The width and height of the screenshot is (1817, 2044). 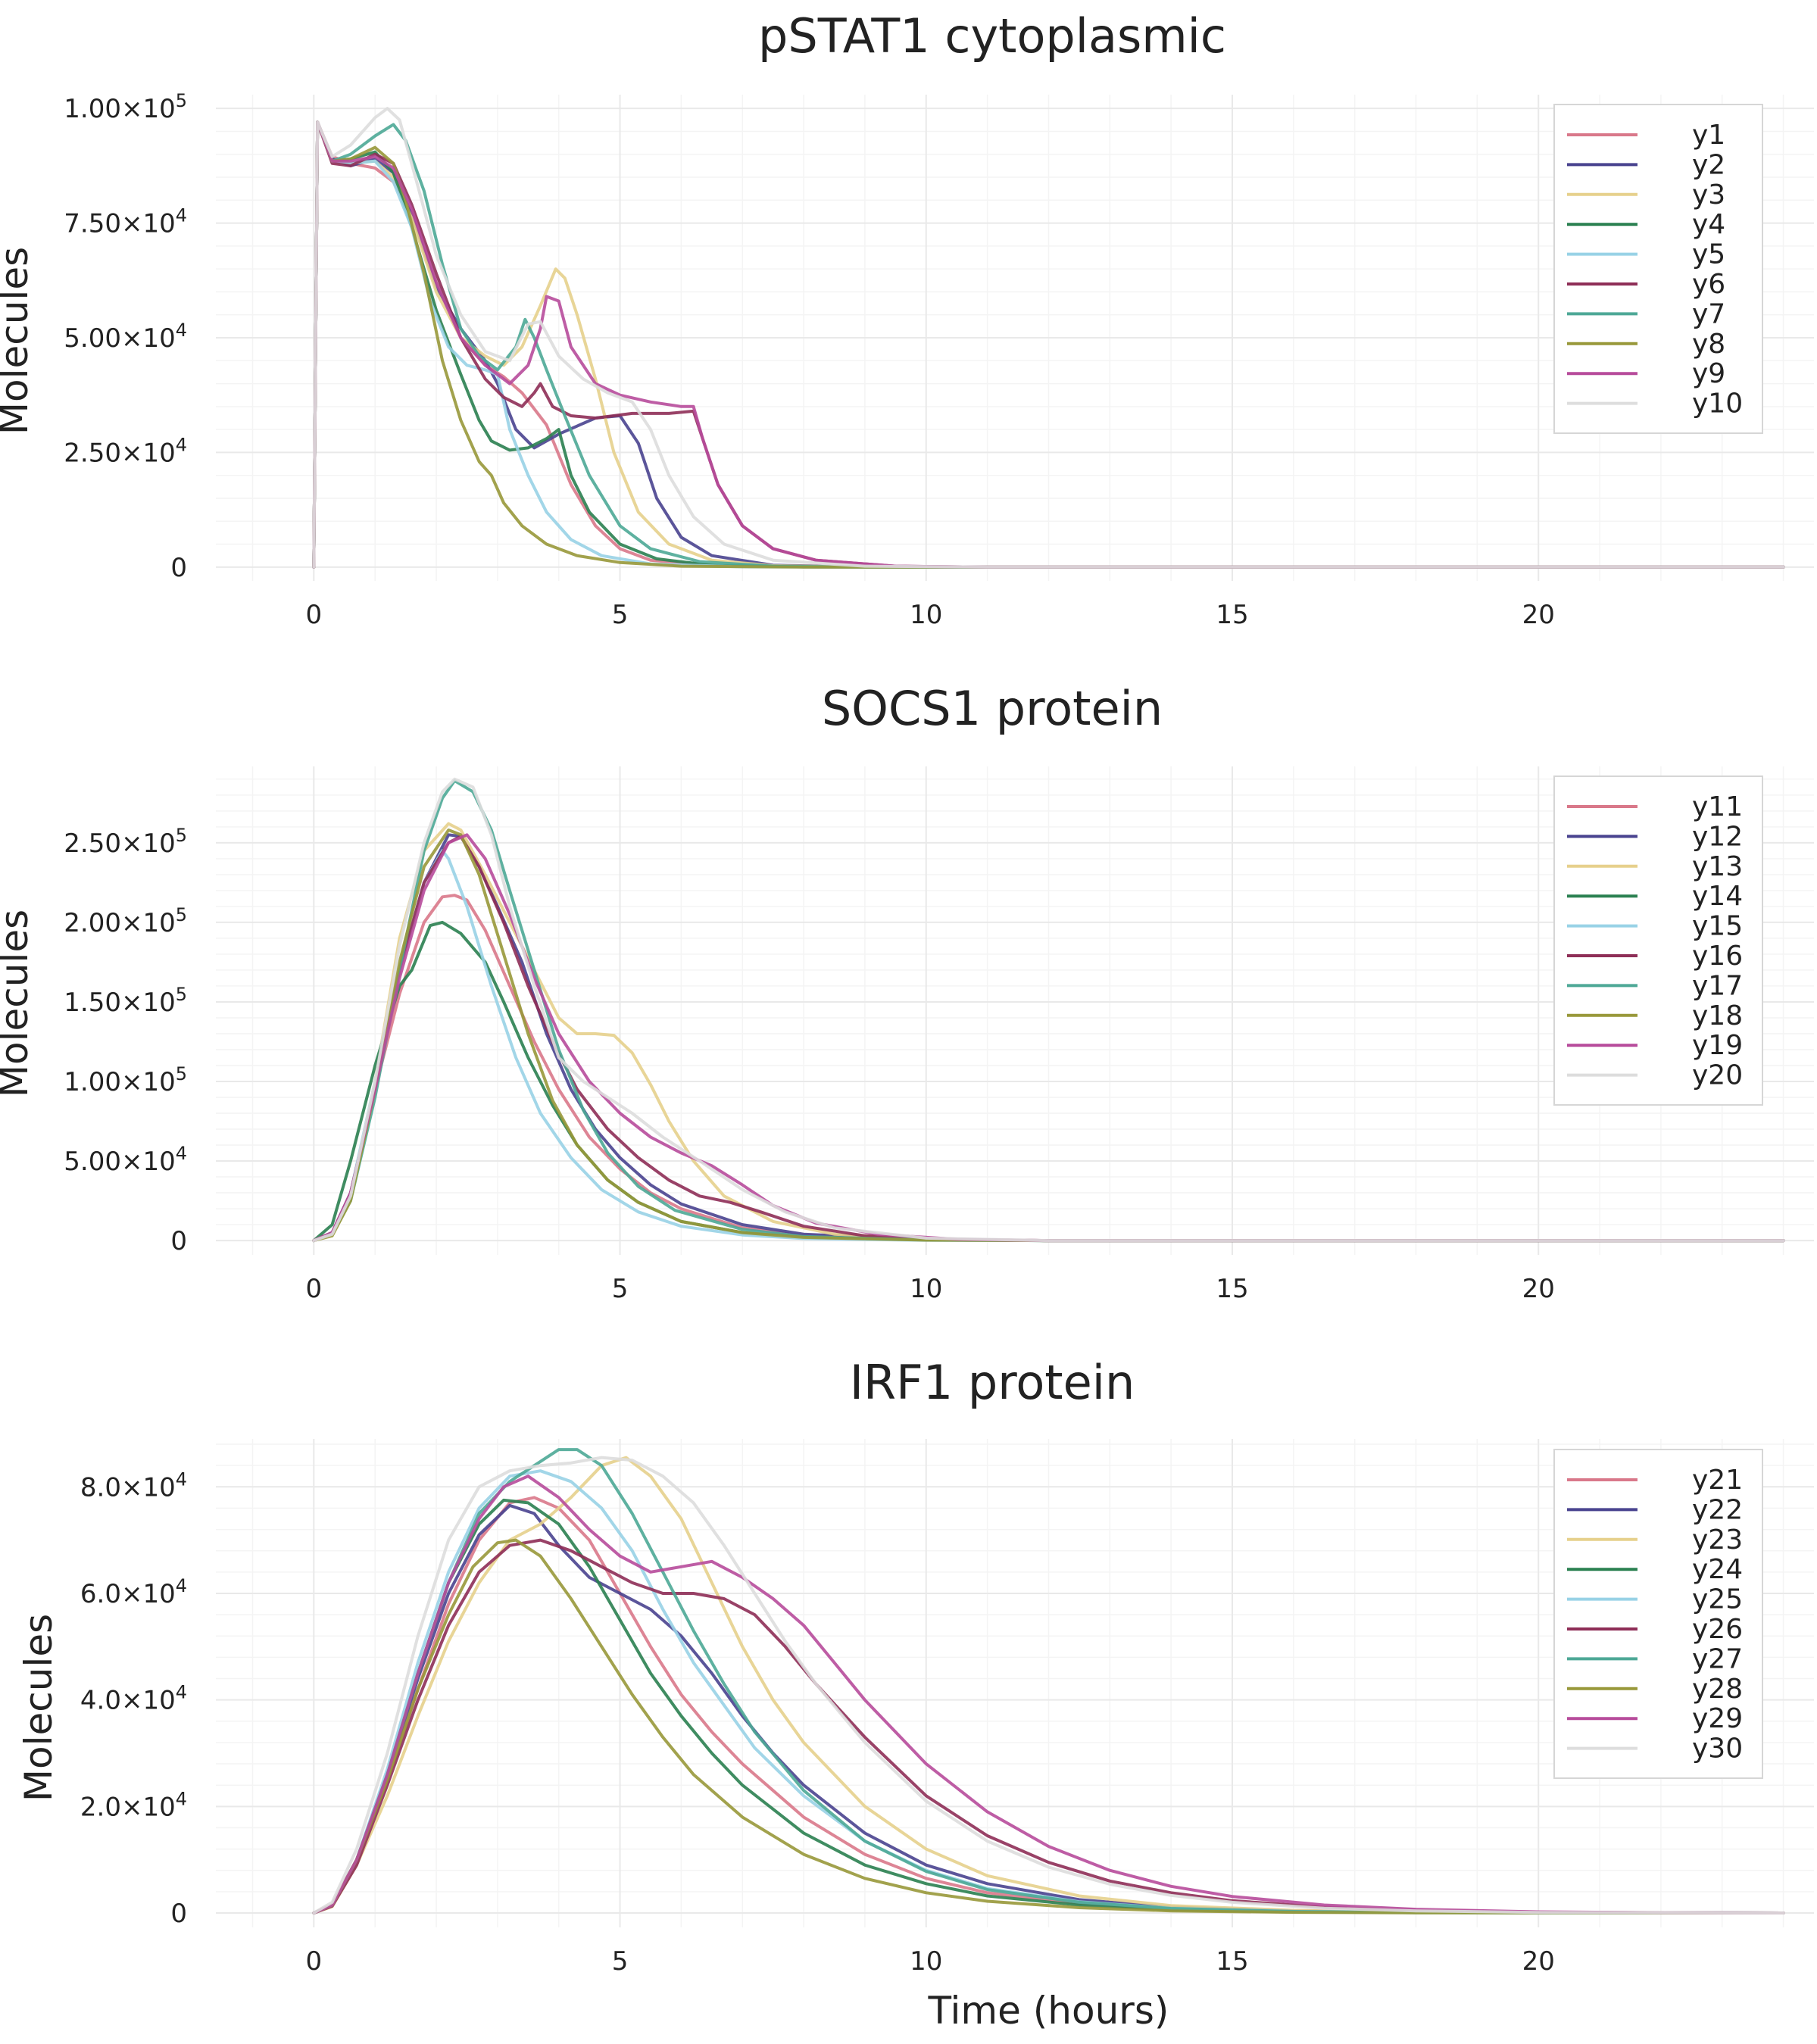 I want to click on chart-title: SOCS1 protein, so click(x=992, y=708).